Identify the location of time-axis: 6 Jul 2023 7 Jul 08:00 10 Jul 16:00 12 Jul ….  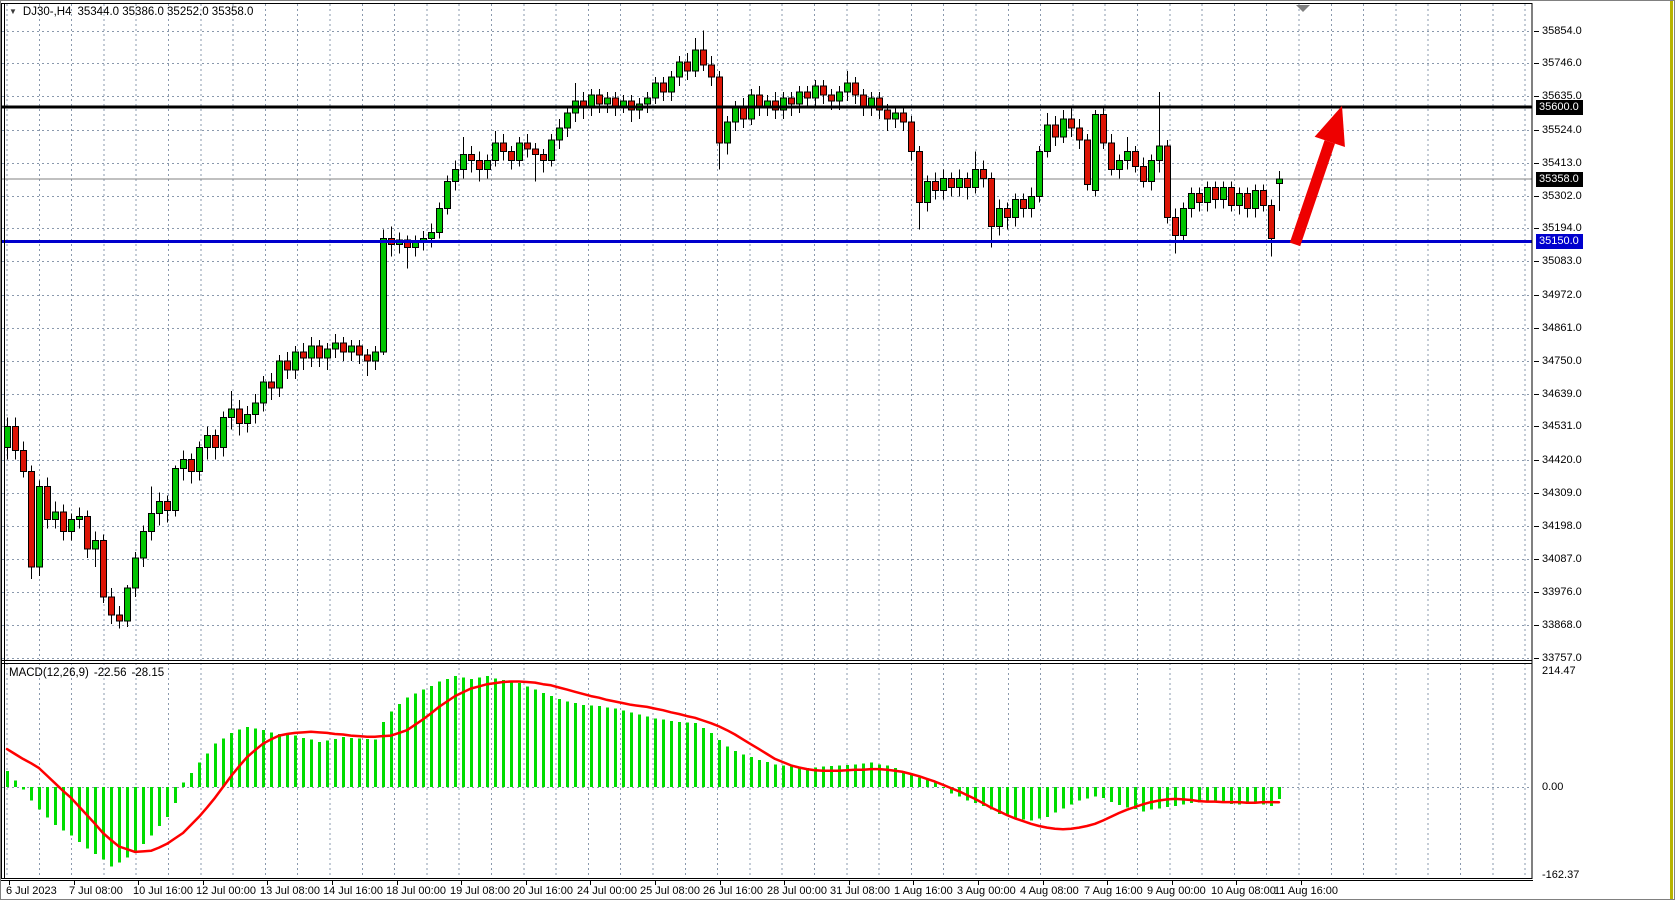
(767, 889).